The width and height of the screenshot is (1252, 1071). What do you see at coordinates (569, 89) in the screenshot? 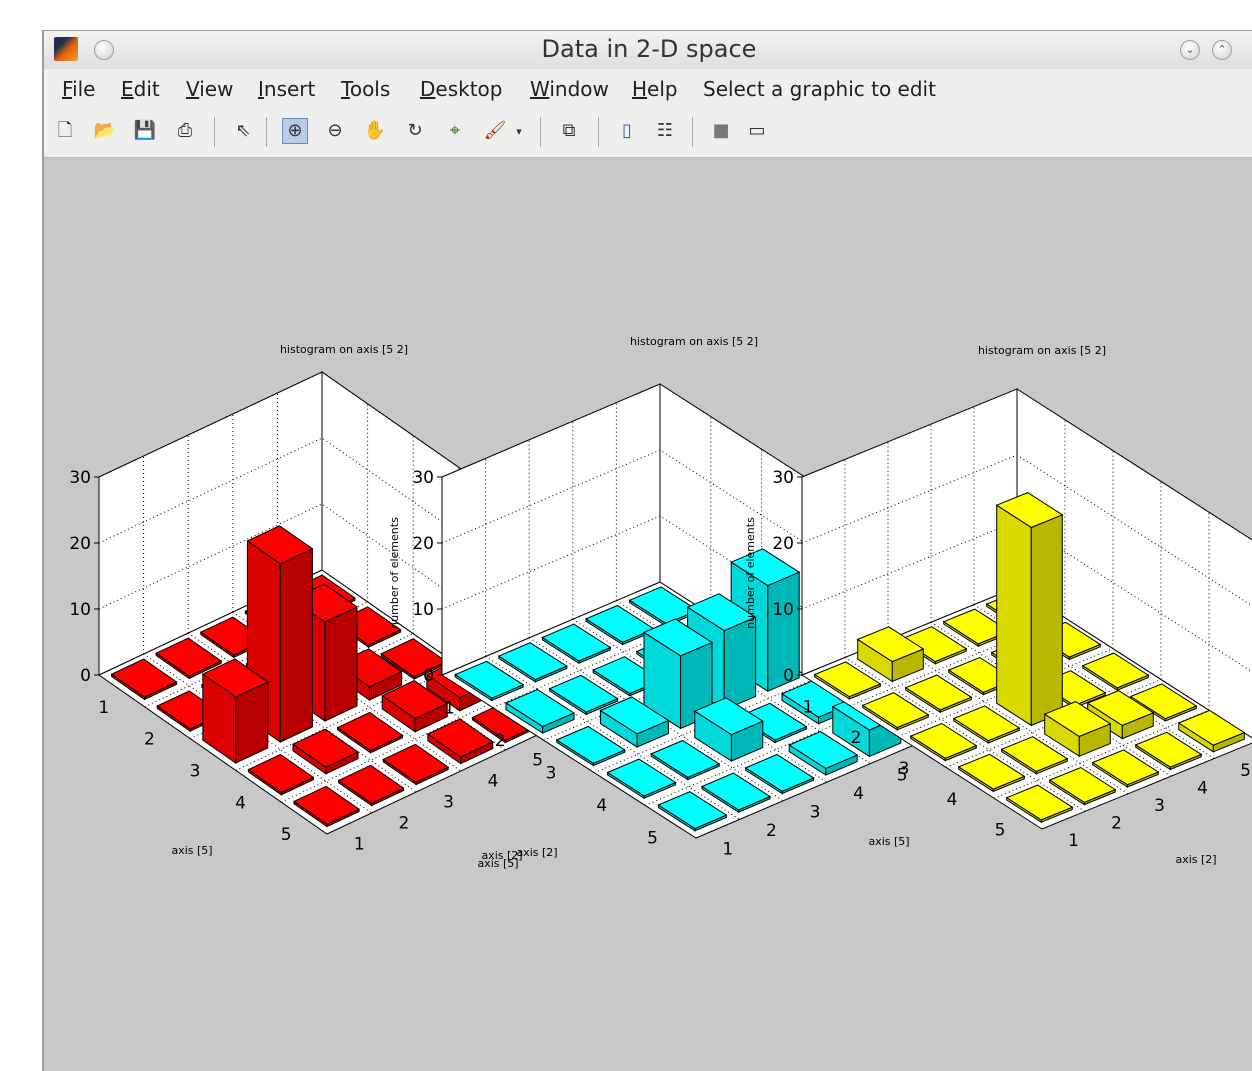
I see `menu-window: Window` at bounding box center [569, 89].